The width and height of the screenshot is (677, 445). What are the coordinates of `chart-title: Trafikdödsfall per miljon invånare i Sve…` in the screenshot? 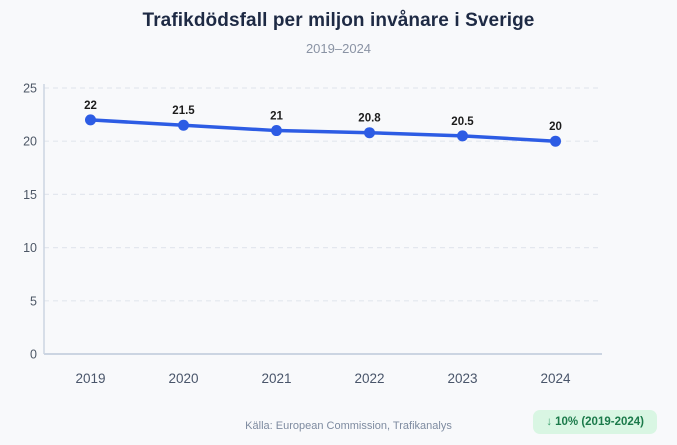 It's located at (338, 20).